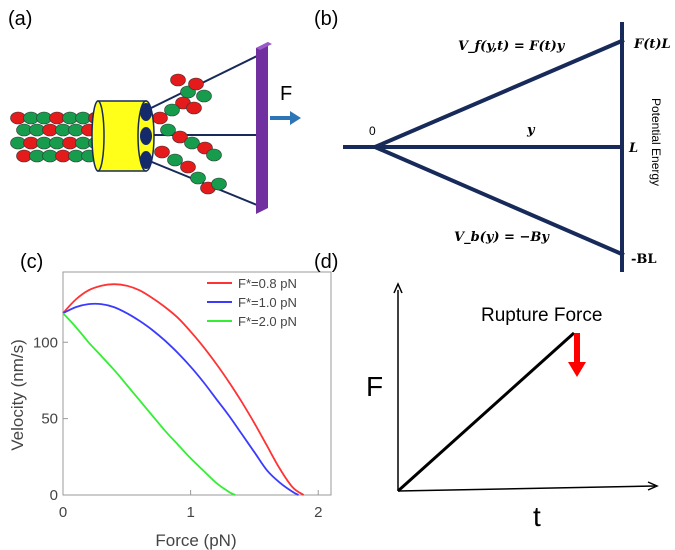 The image size is (675, 550). I want to click on y-tick-label: 50, so click(49, 419).